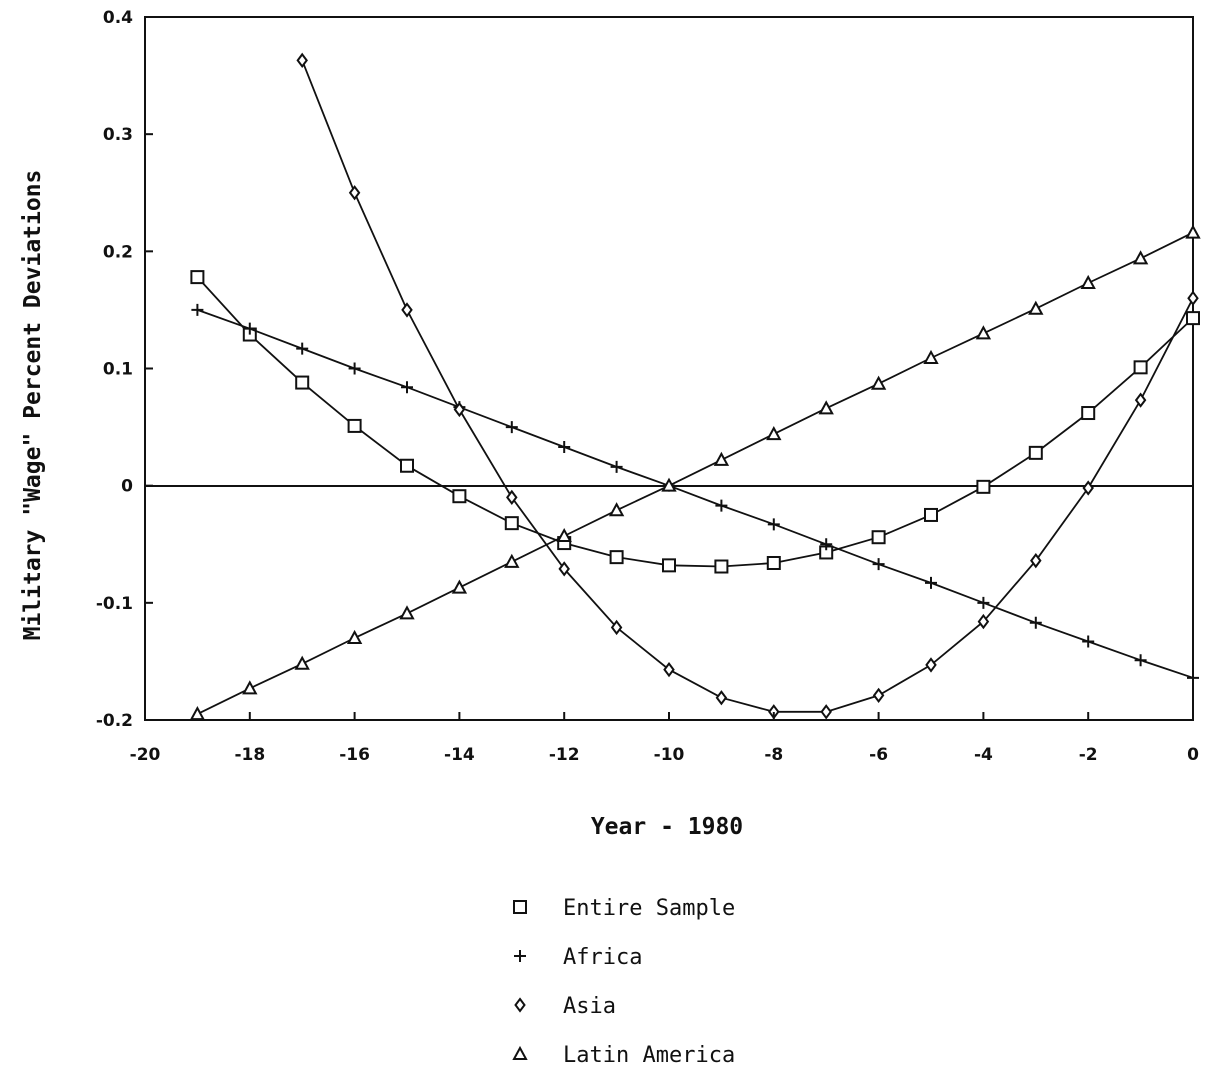  I want to click on x-tick-label: -8, so click(773, 755).